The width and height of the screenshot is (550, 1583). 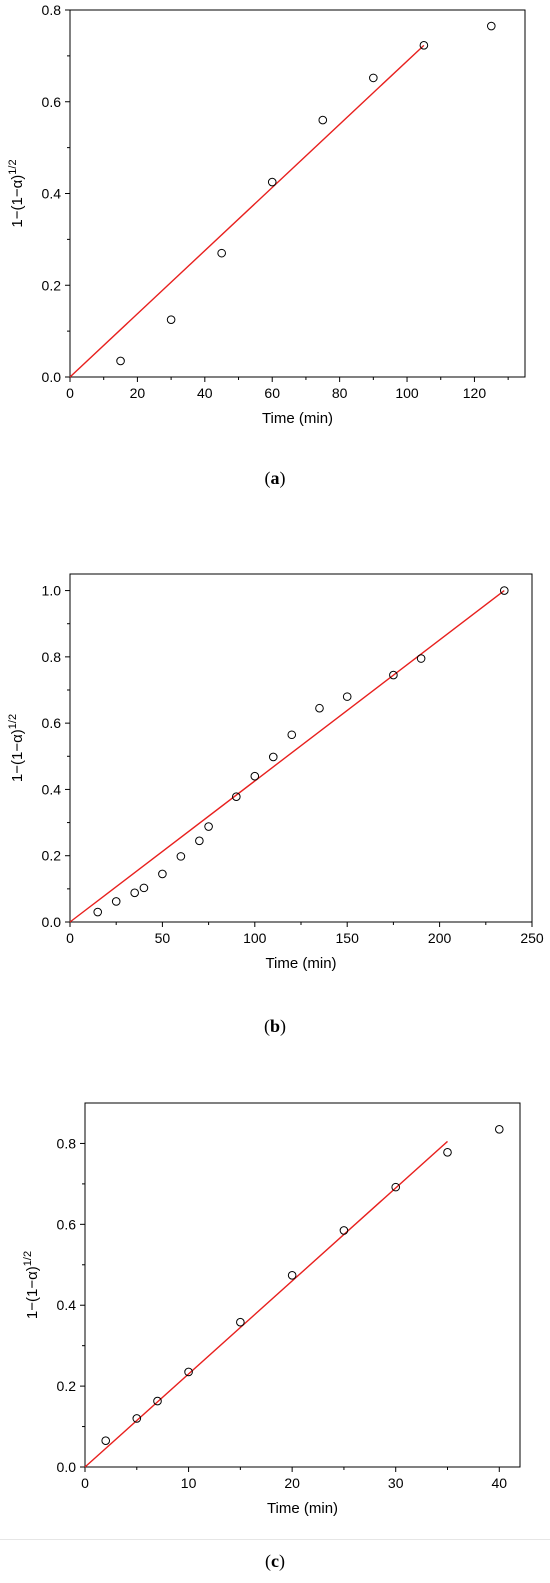 What do you see at coordinates (282, 478) in the screenshot?
I see `caption-a-close: )` at bounding box center [282, 478].